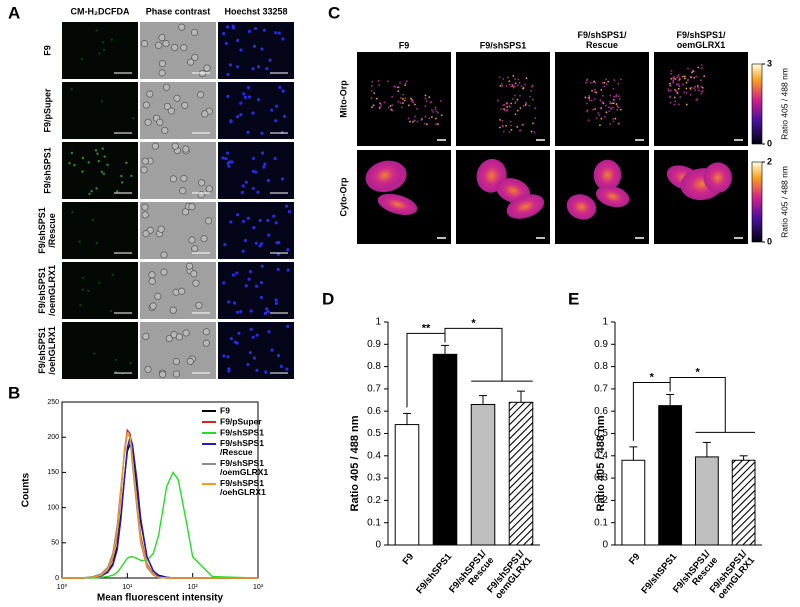 This screenshot has height=607, width=800. What do you see at coordinates (14, 12) in the screenshot?
I see `panel-label: A` at bounding box center [14, 12].